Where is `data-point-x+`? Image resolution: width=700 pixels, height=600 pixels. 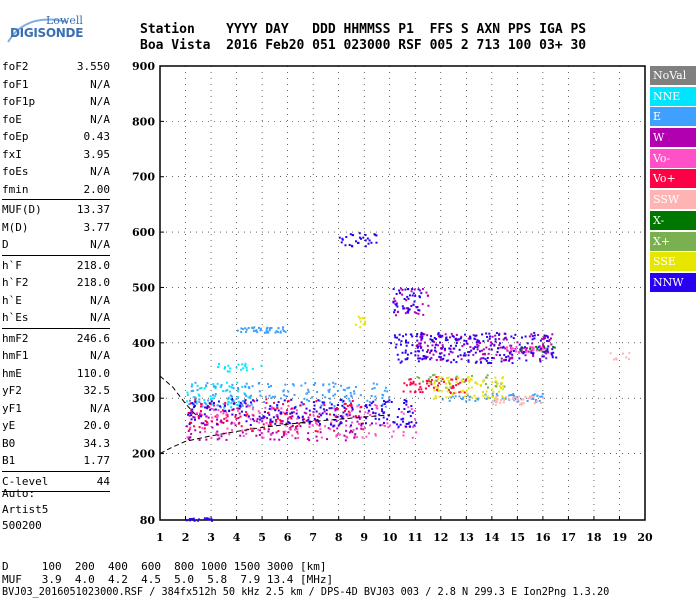 data-point-x+ is located at coordinates (504, 386).